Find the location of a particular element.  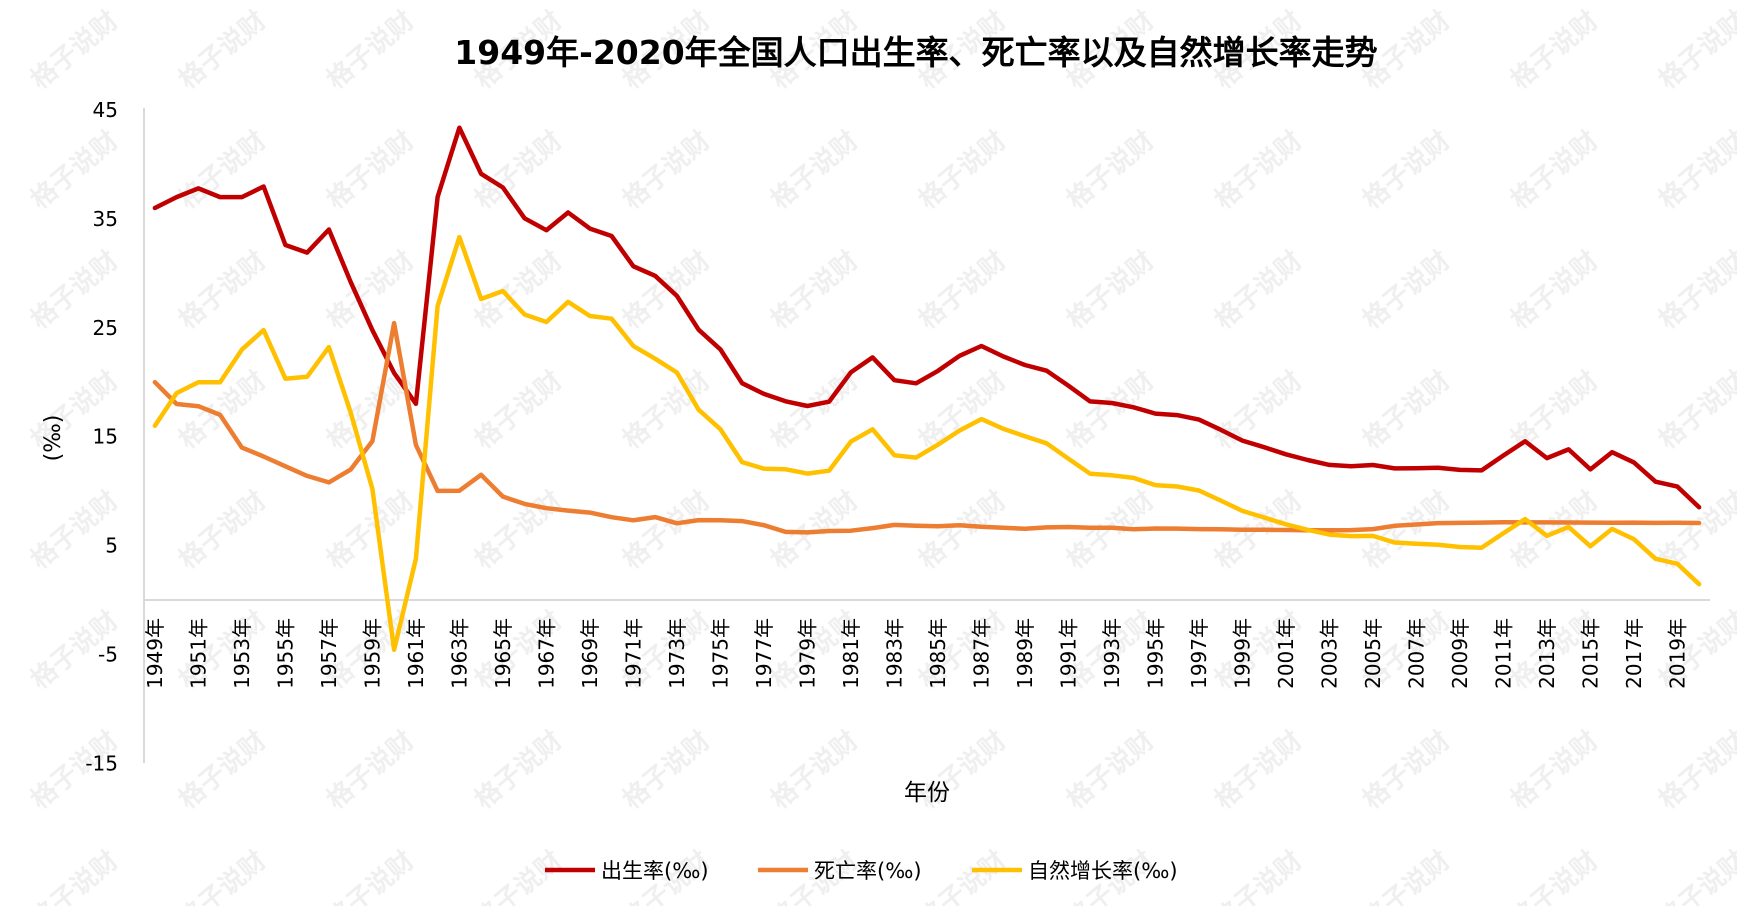

x-tick-label: 2009年 is located at coordinates (1460, 653).